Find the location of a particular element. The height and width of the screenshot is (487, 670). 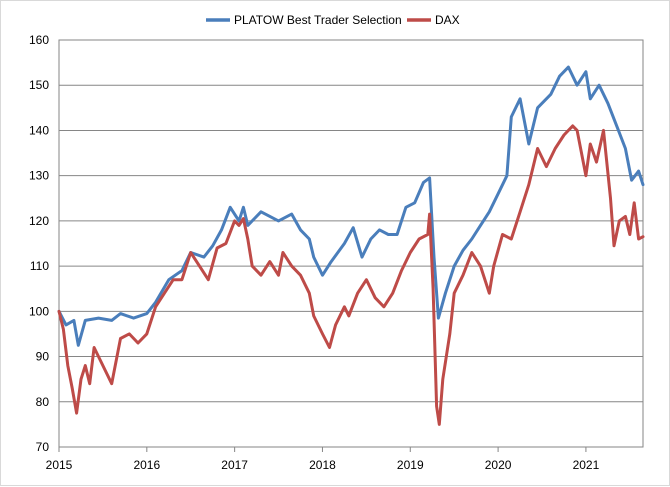

x-axis-tick-labels: 2015 2016 2017 2018 2019 2020 2021 is located at coordinates (323, 459).